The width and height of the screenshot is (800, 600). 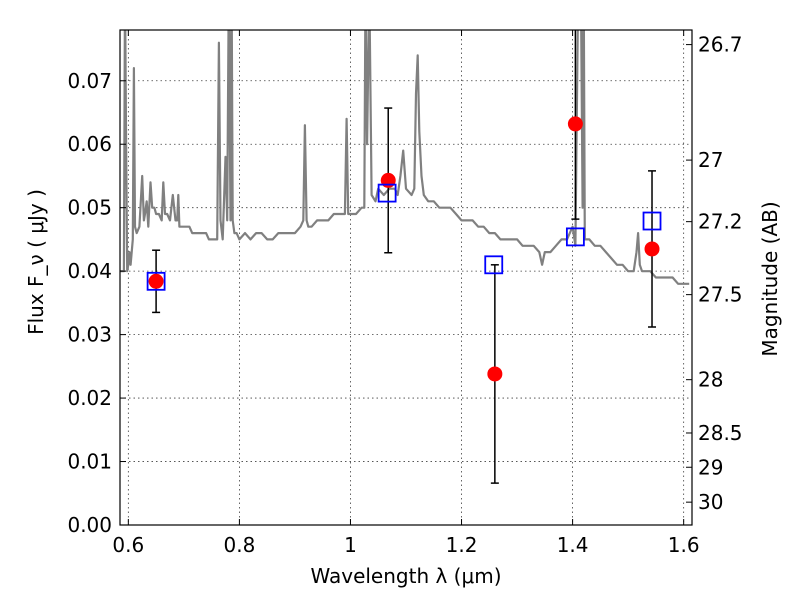 What do you see at coordinates (710, 380) in the screenshot?
I see `y-right-tick-label: 28` at bounding box center [710, 380].